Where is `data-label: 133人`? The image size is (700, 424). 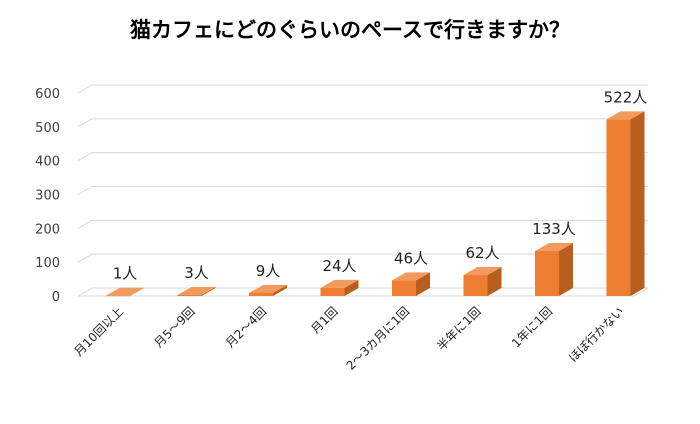 data-label: 133人 is located at coordinates (554, 229).